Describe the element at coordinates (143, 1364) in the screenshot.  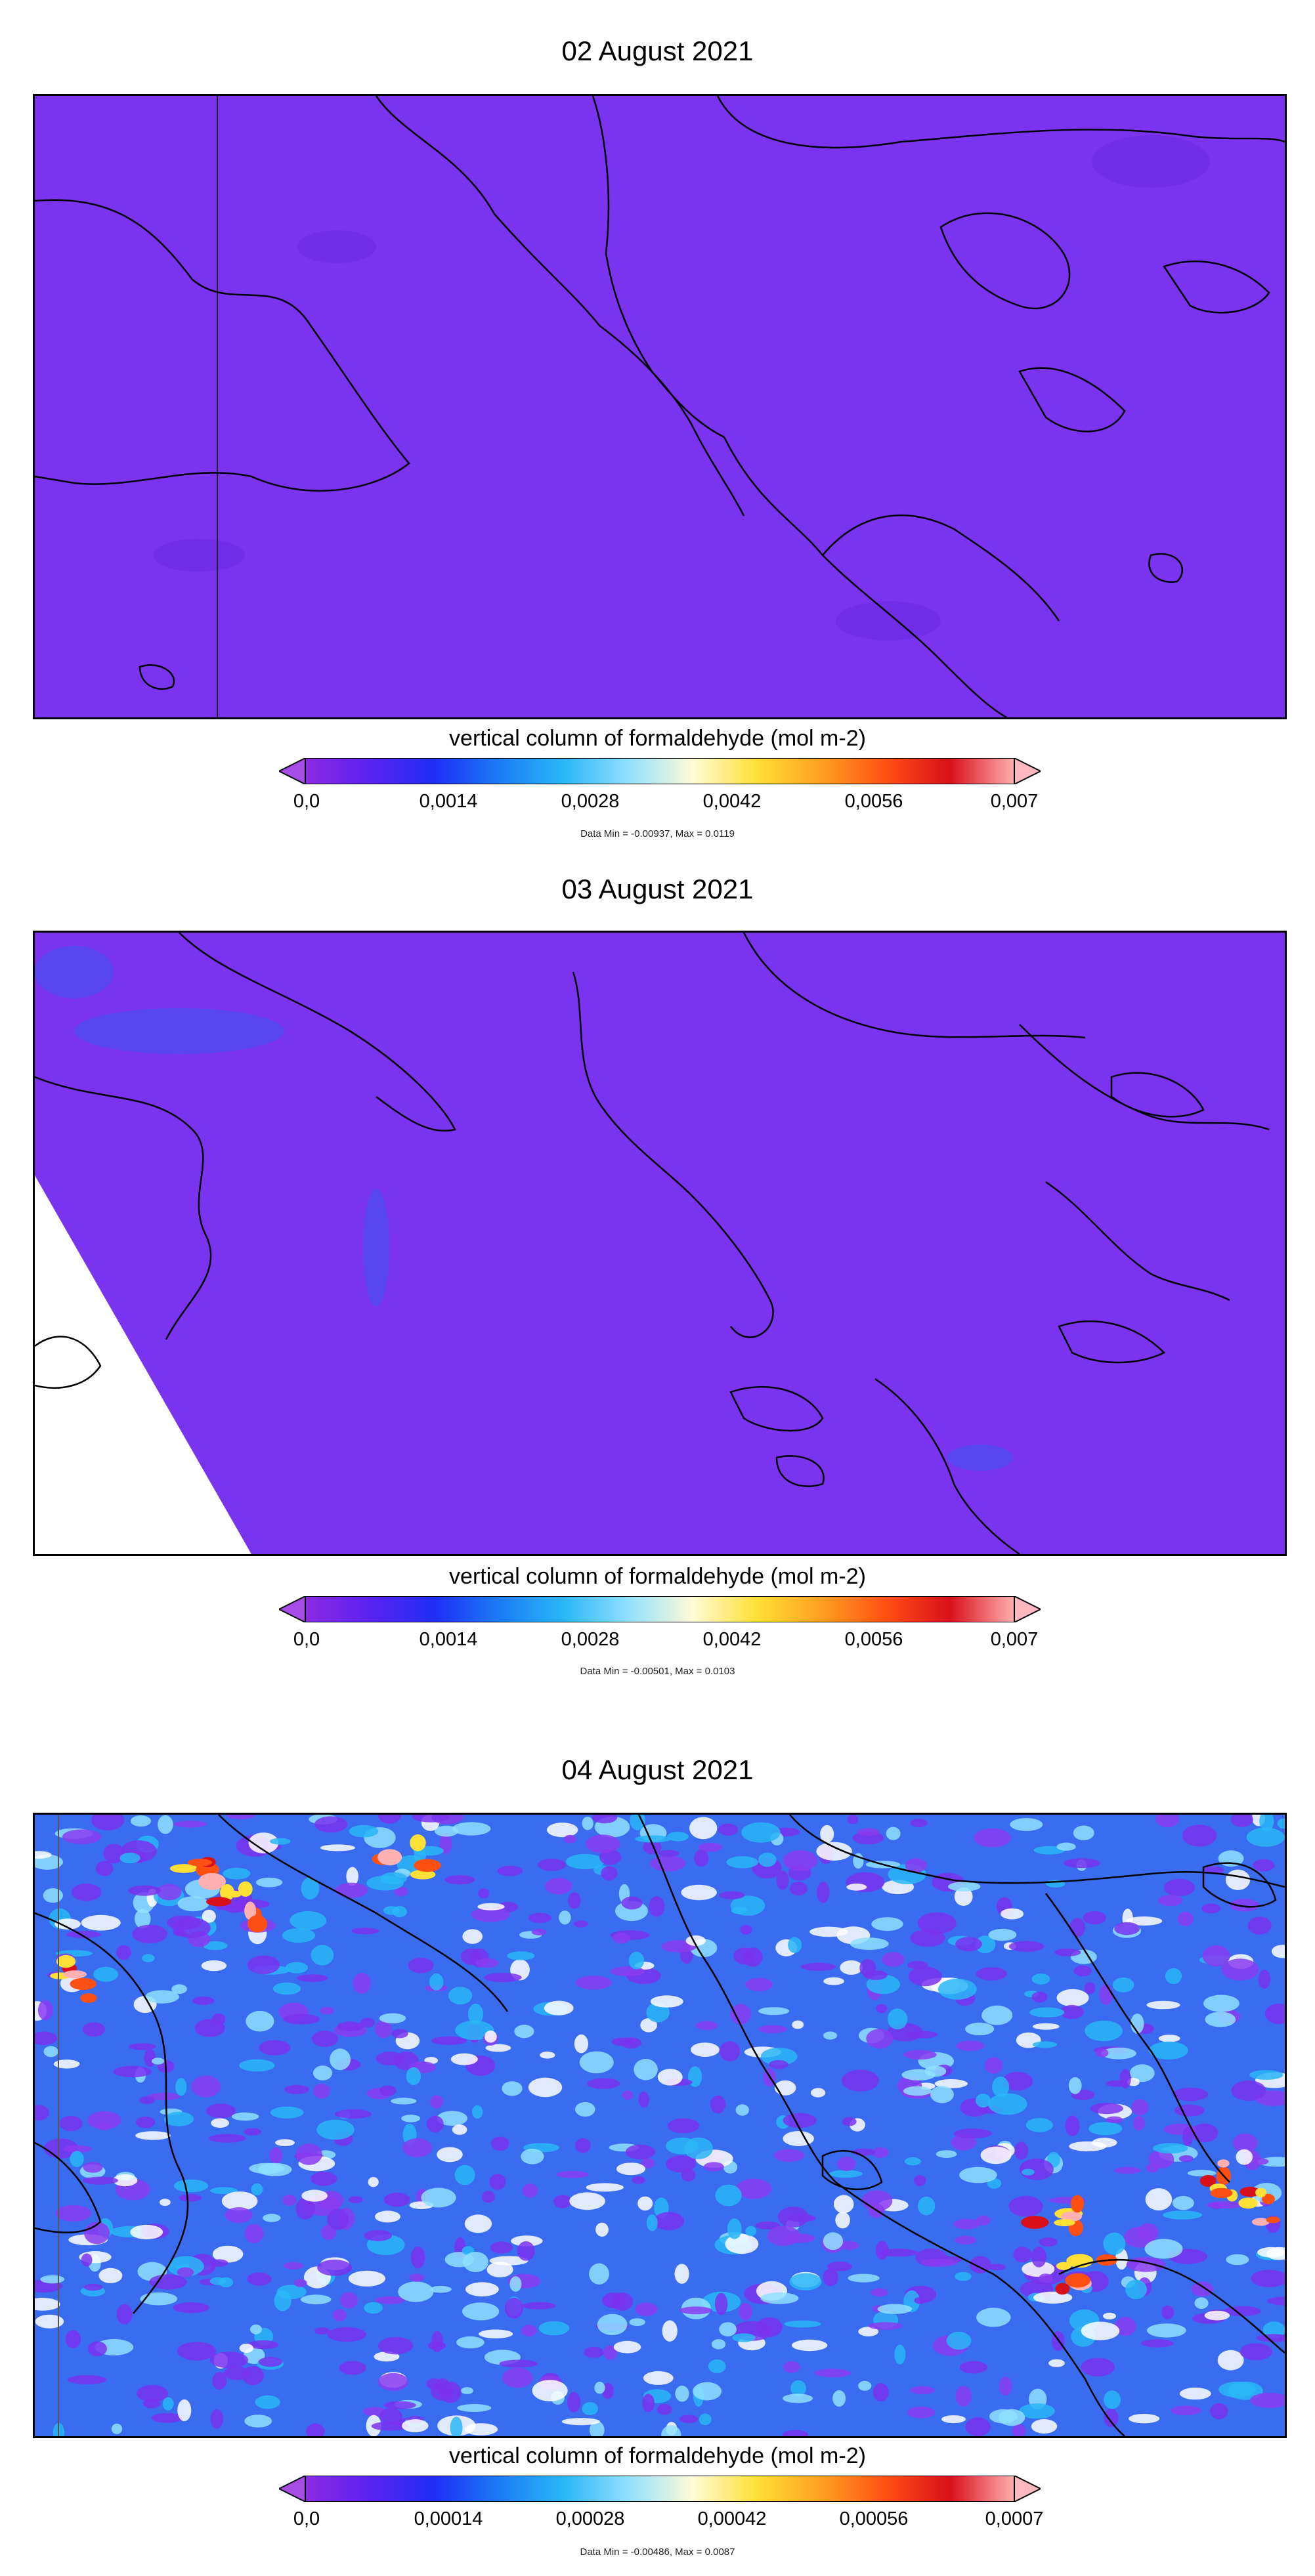
I see `no-data-region` at that location.